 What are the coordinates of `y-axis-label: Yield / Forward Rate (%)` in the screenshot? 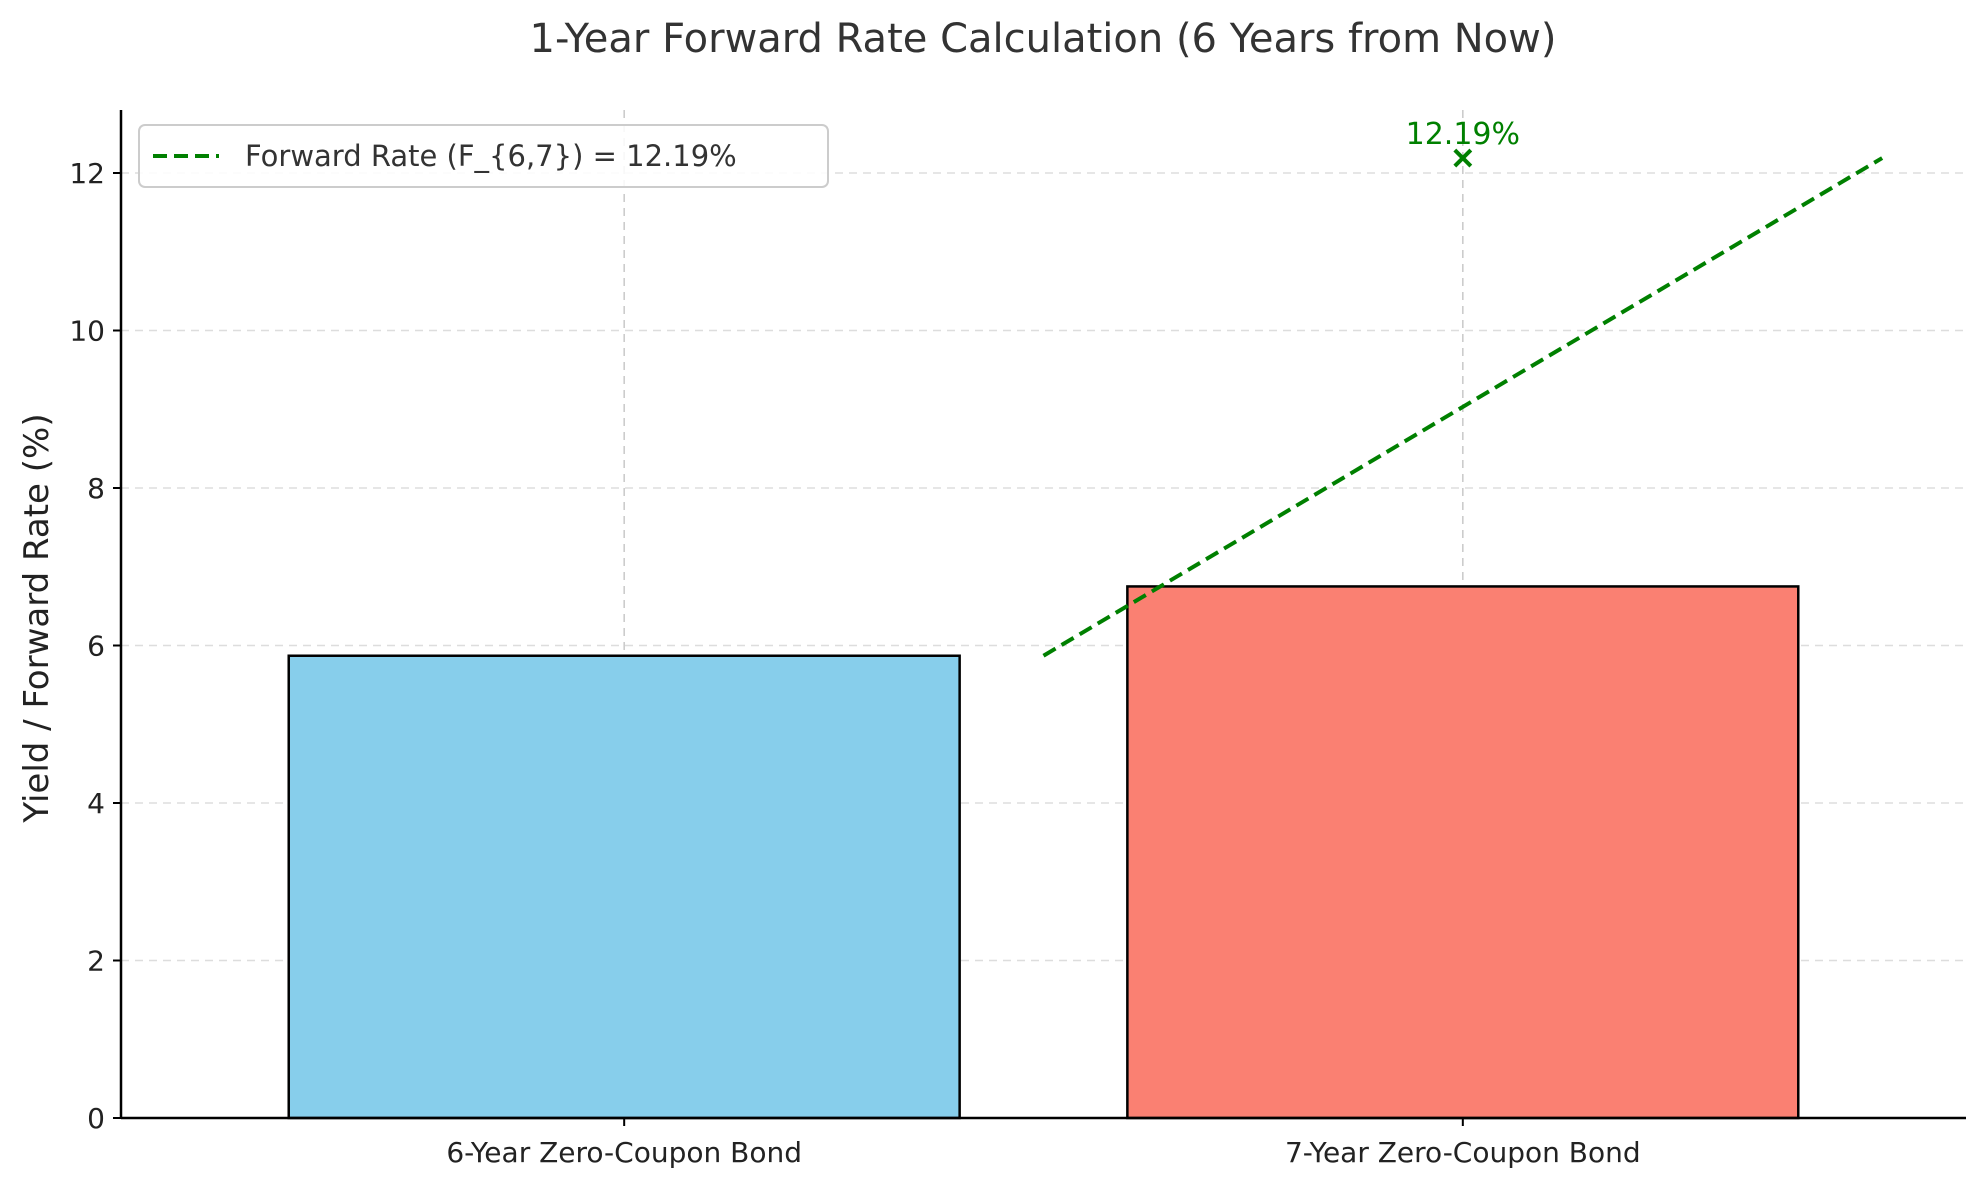 It's located at (37, 618).